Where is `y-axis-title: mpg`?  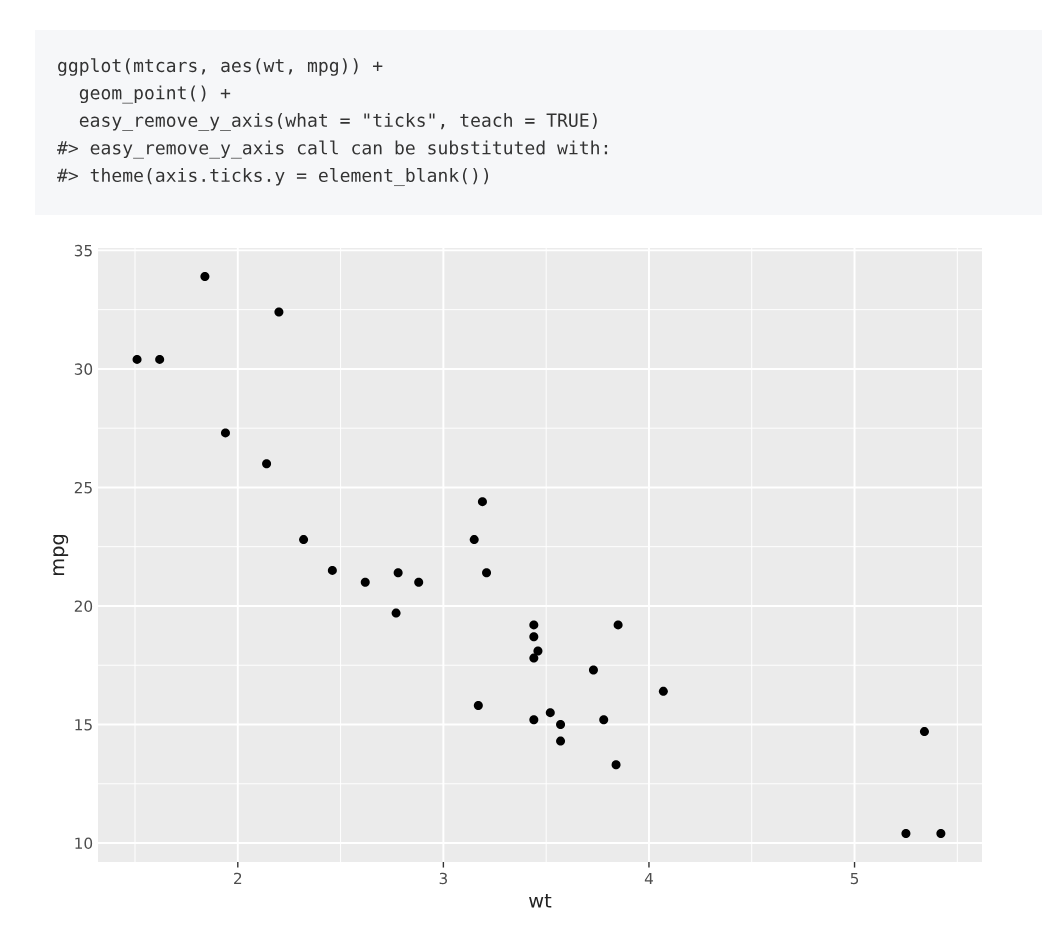 y-axis-title: mpg is located at coordinates (61, 555).